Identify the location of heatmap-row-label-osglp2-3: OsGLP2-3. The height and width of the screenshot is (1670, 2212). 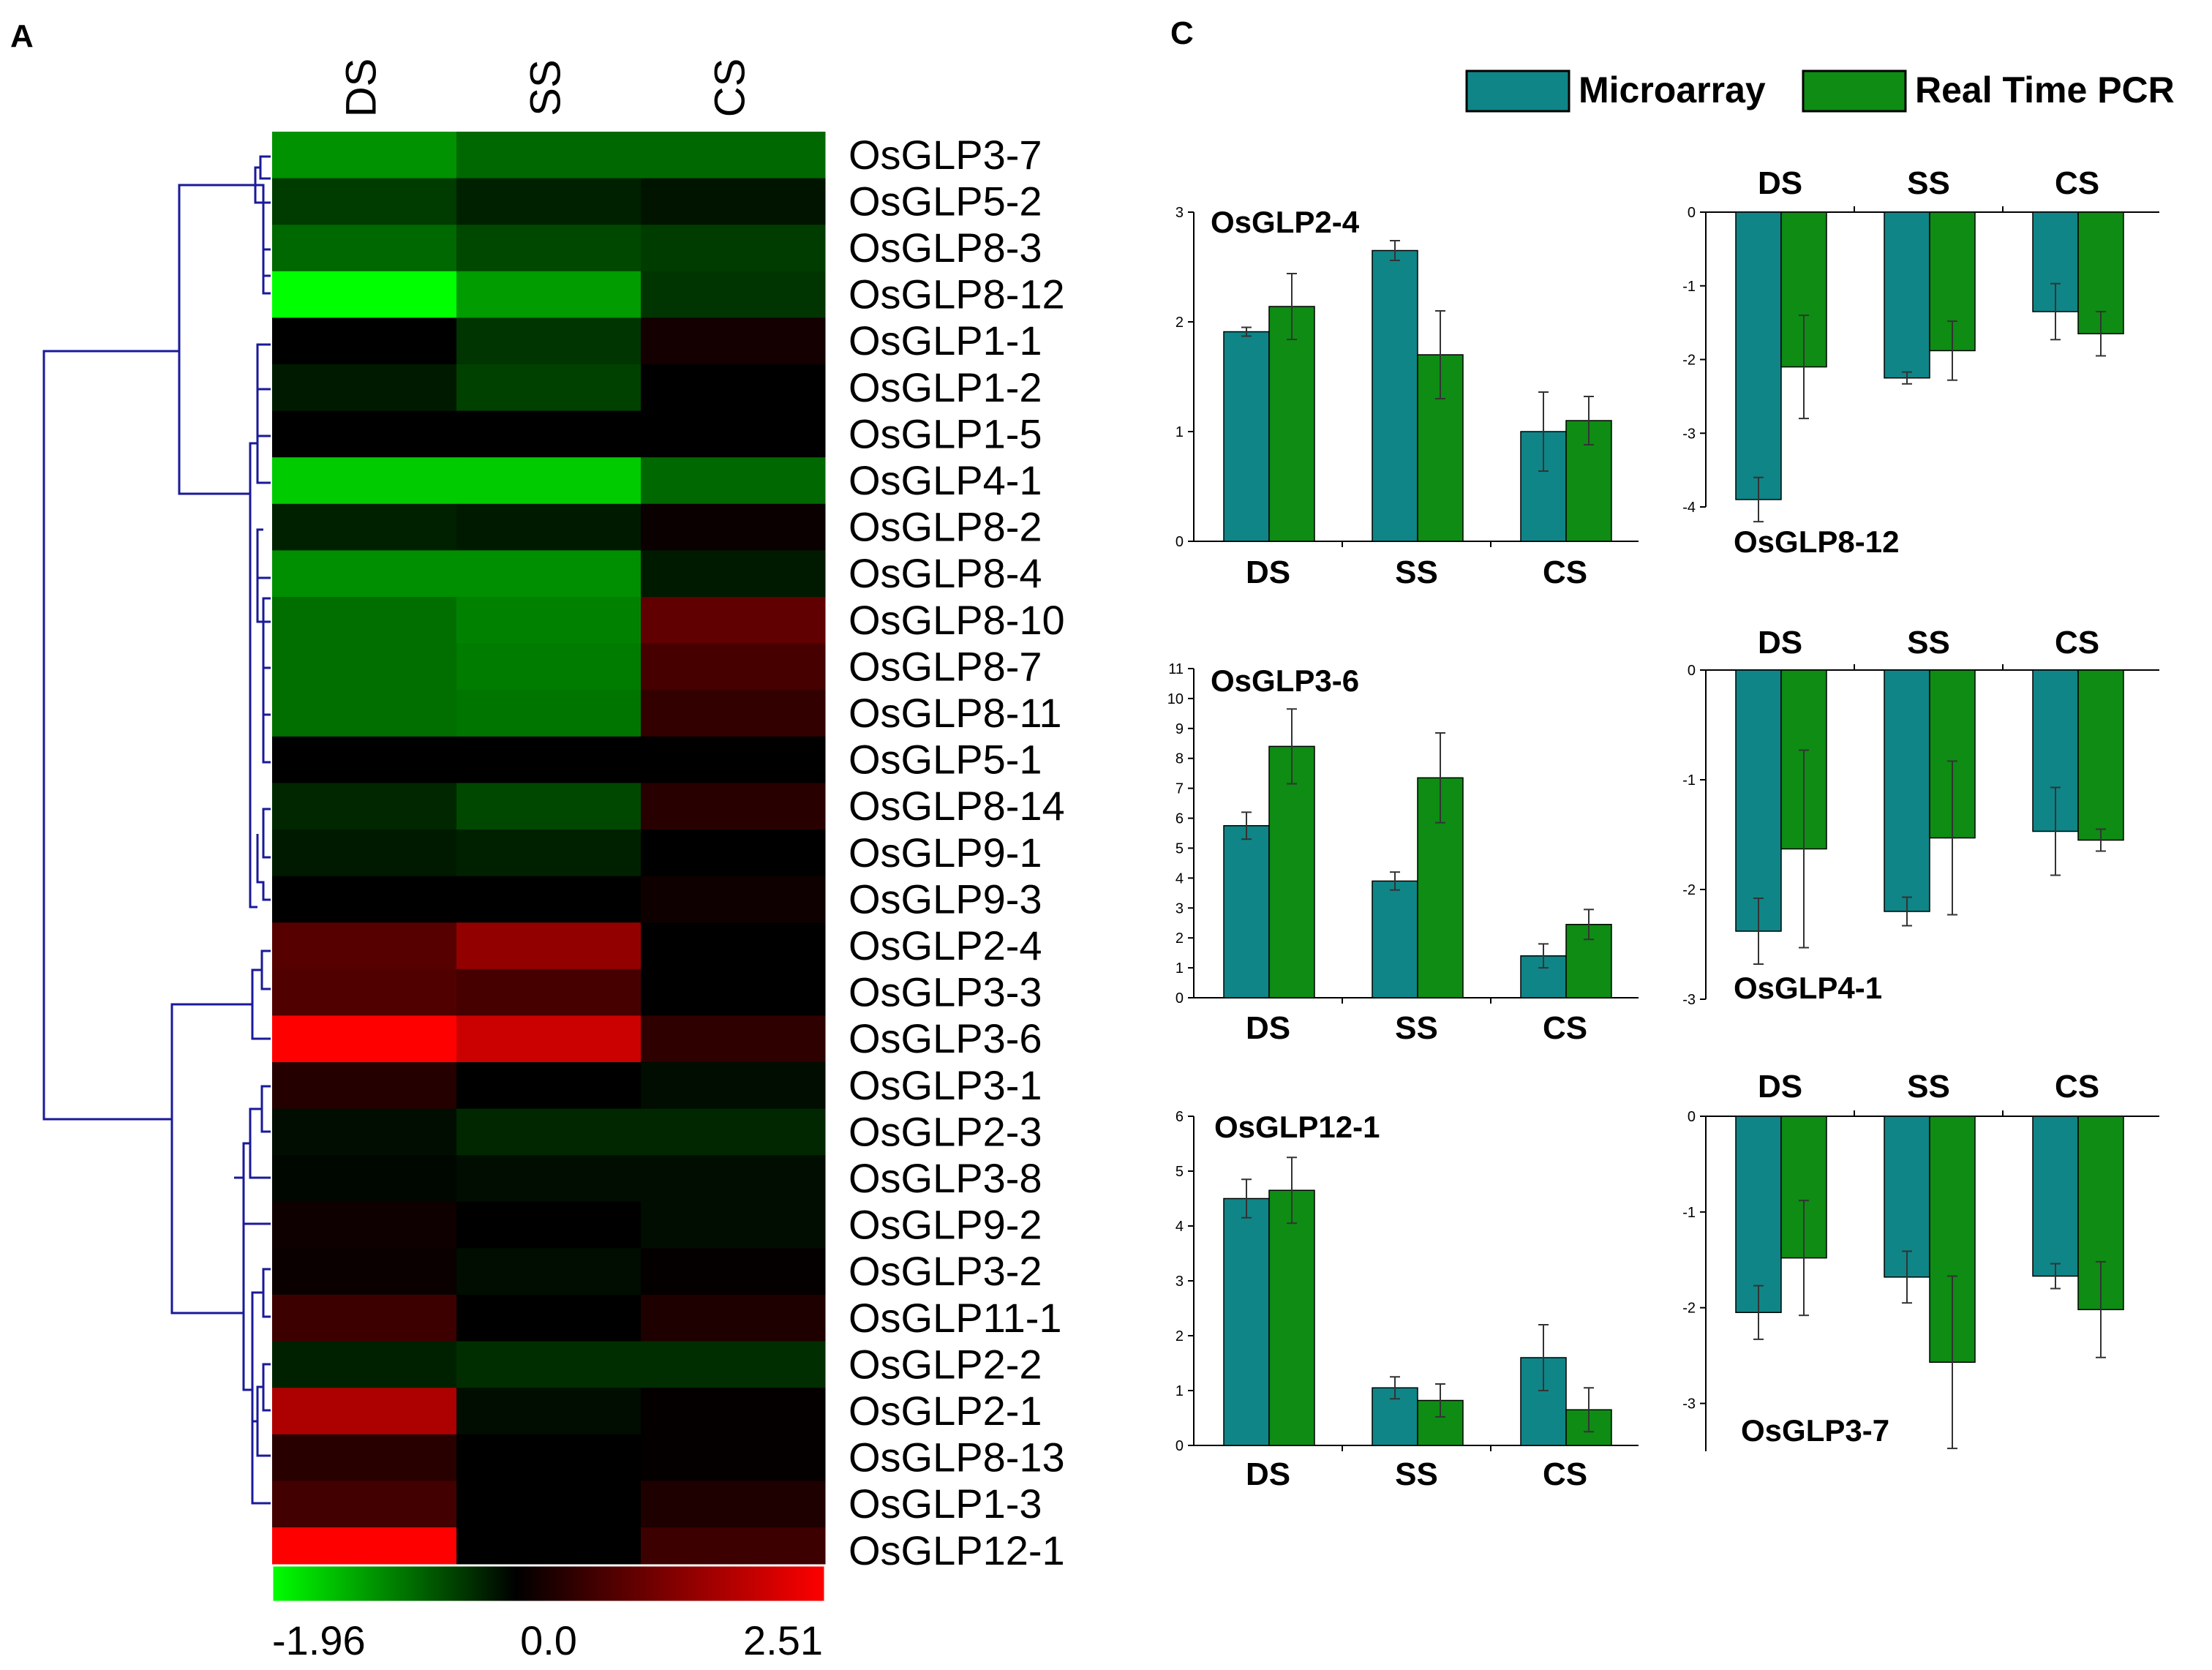
(945, 1131).